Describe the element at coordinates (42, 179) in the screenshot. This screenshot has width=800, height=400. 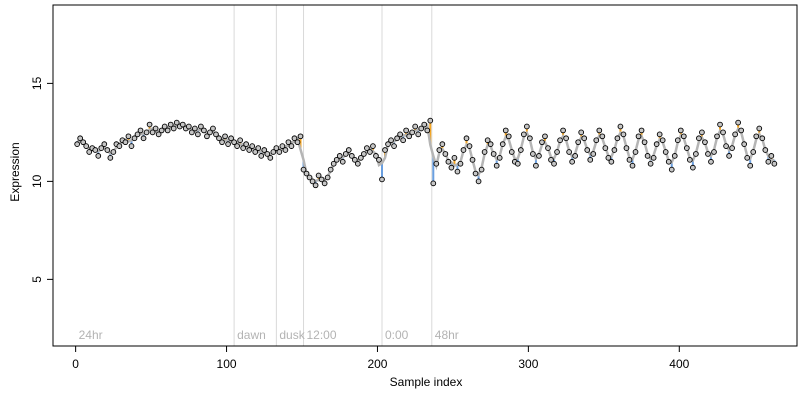
I see `y-axis: 5 10 15` at that location.